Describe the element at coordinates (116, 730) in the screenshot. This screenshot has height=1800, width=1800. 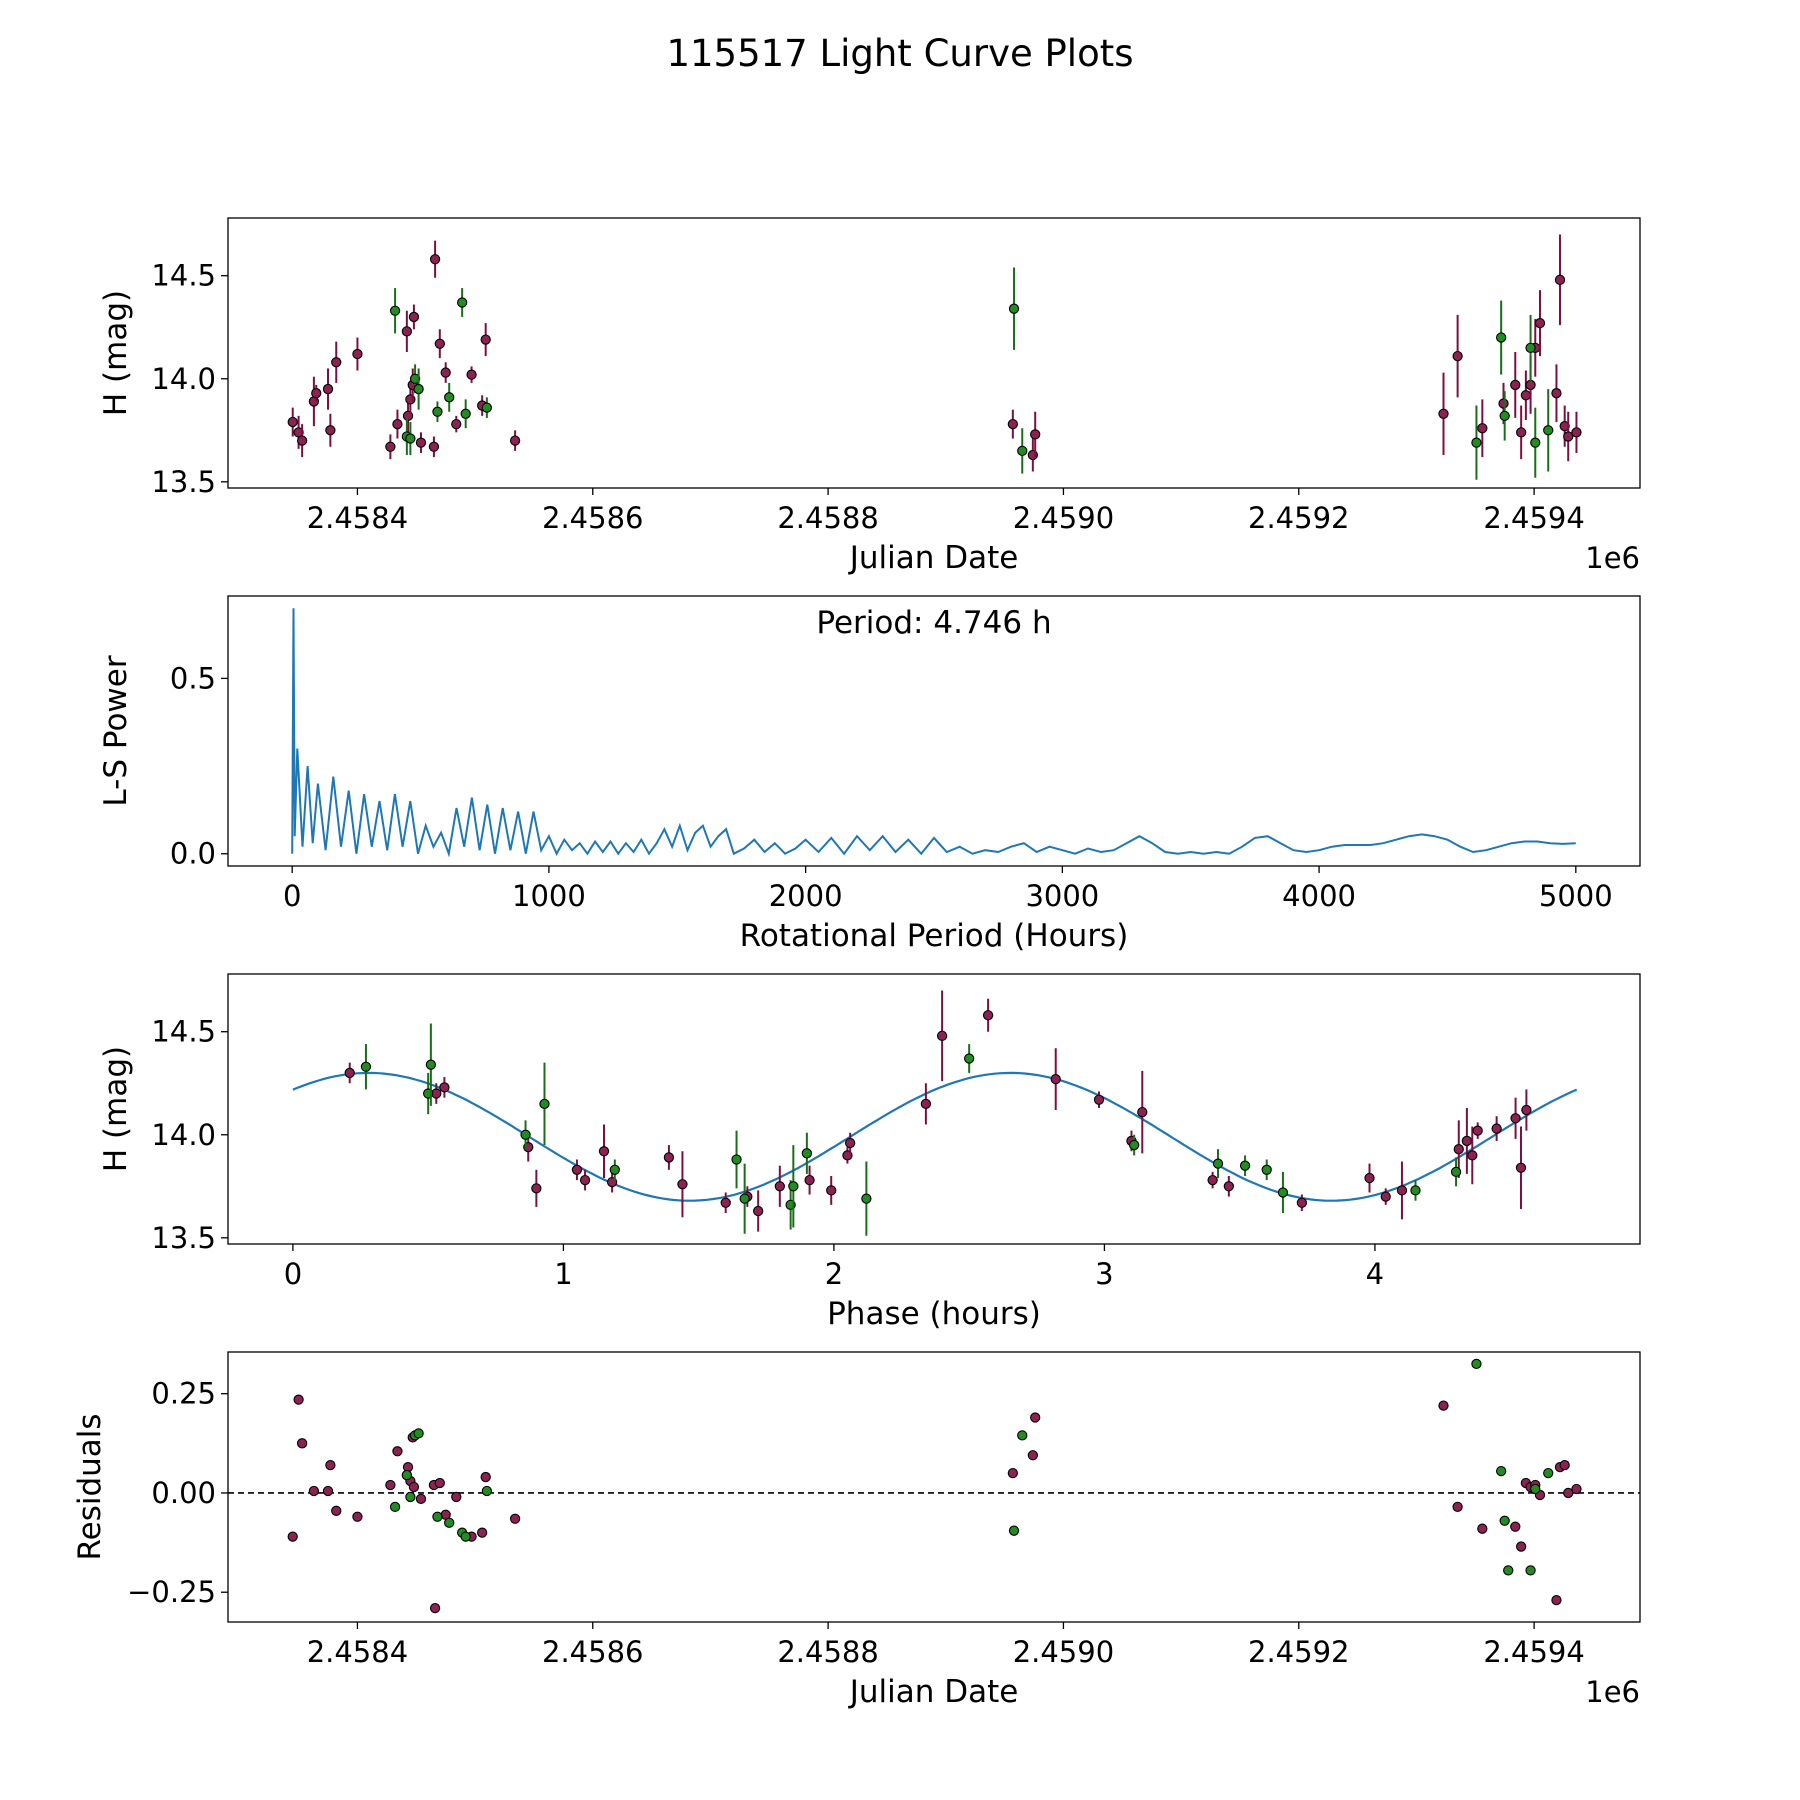
I see `y-axis-label: L-S Power` at that location.